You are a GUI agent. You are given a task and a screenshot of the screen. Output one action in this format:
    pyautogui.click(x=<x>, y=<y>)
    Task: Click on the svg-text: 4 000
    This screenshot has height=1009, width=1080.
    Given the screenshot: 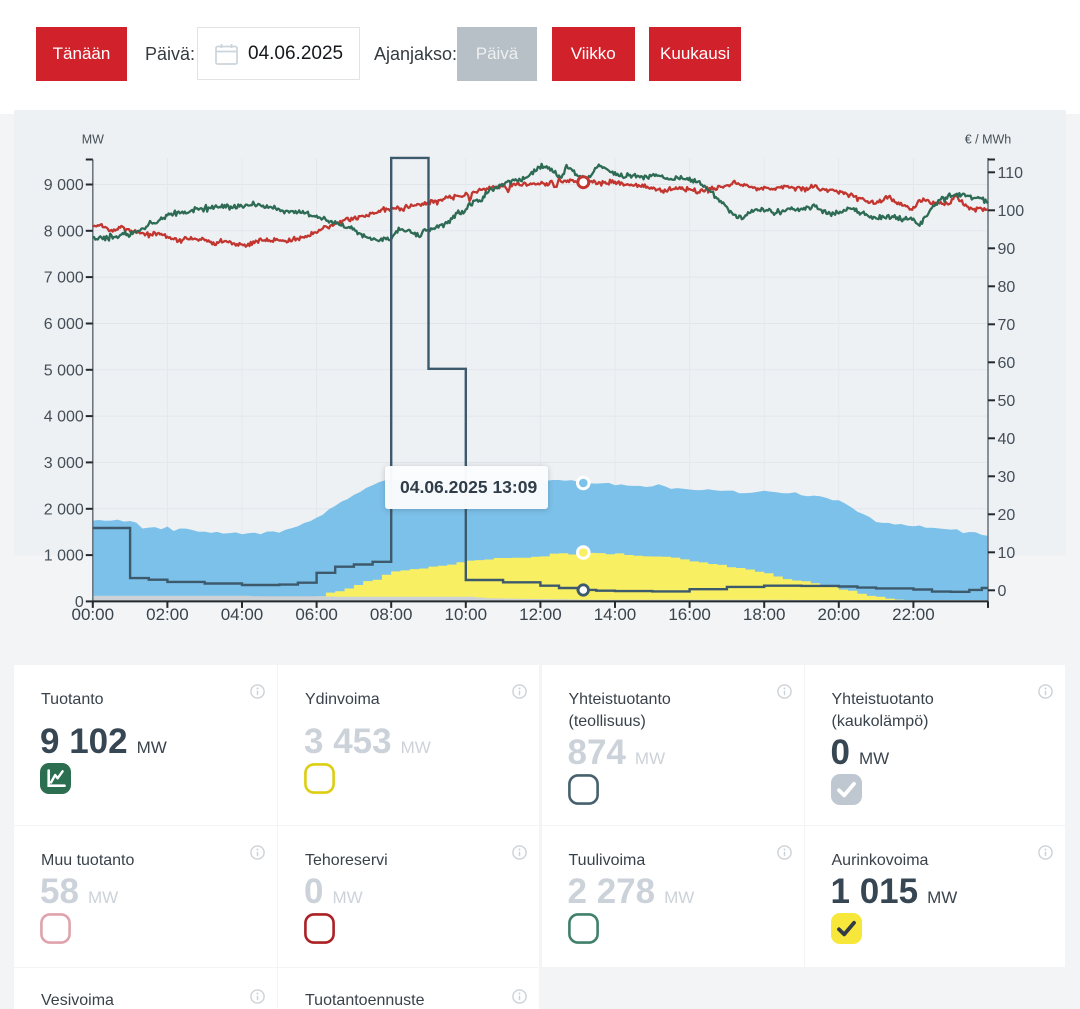 What is the action you would take?
    pyautogui.click(x=64, y=417)
    